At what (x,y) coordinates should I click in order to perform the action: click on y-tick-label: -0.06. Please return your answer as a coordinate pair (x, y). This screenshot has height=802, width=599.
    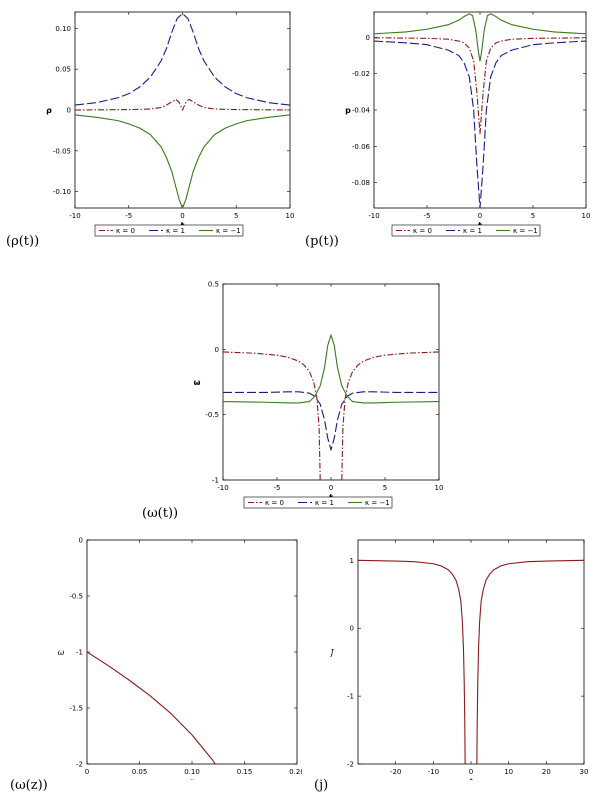
    Looking at the image, I should click on (361, 147).